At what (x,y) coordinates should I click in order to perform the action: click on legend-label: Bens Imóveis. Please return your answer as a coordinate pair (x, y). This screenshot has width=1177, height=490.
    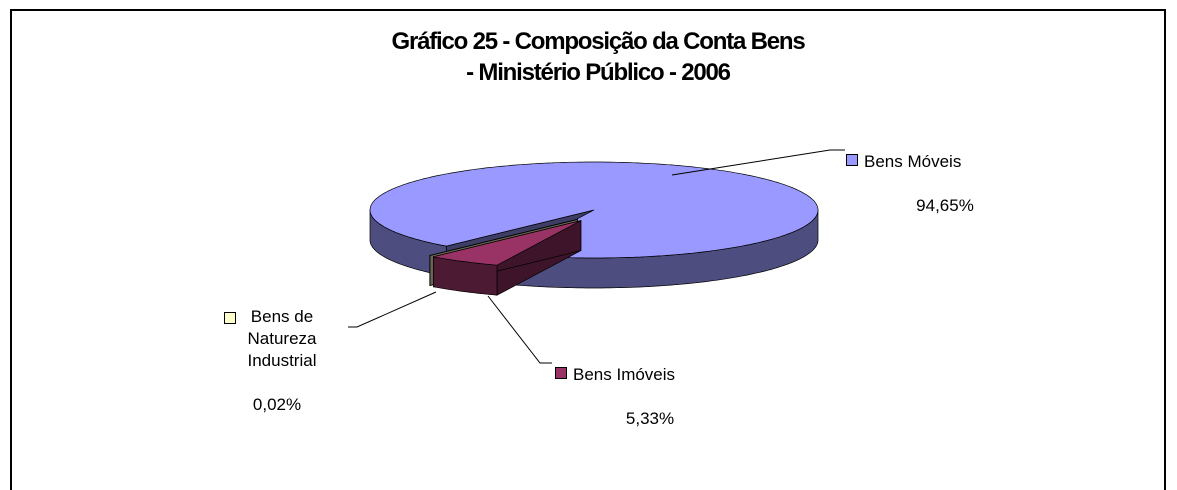
    Looking at the image, I should click on (624, 374).